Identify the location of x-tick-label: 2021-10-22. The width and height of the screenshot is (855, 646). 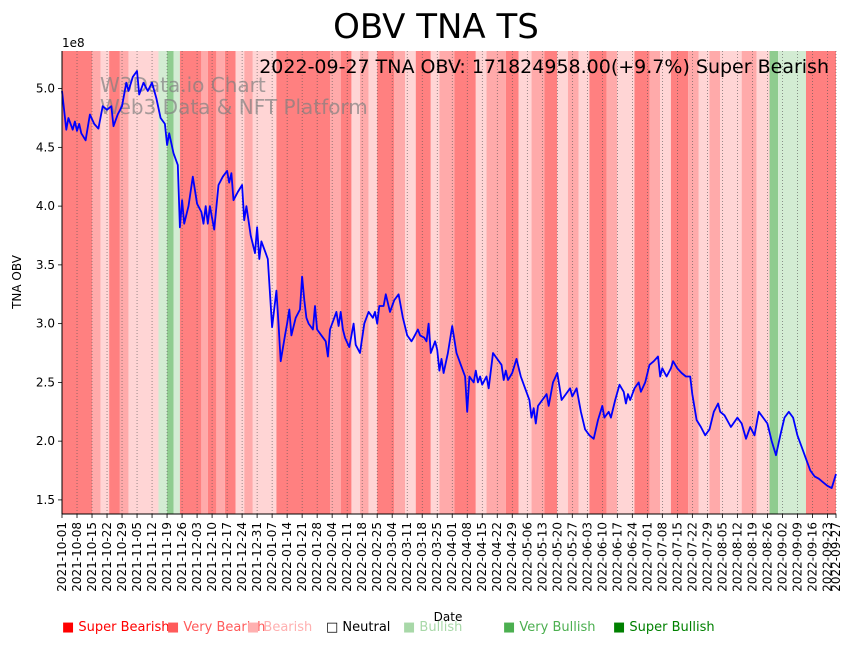
(107, 557).